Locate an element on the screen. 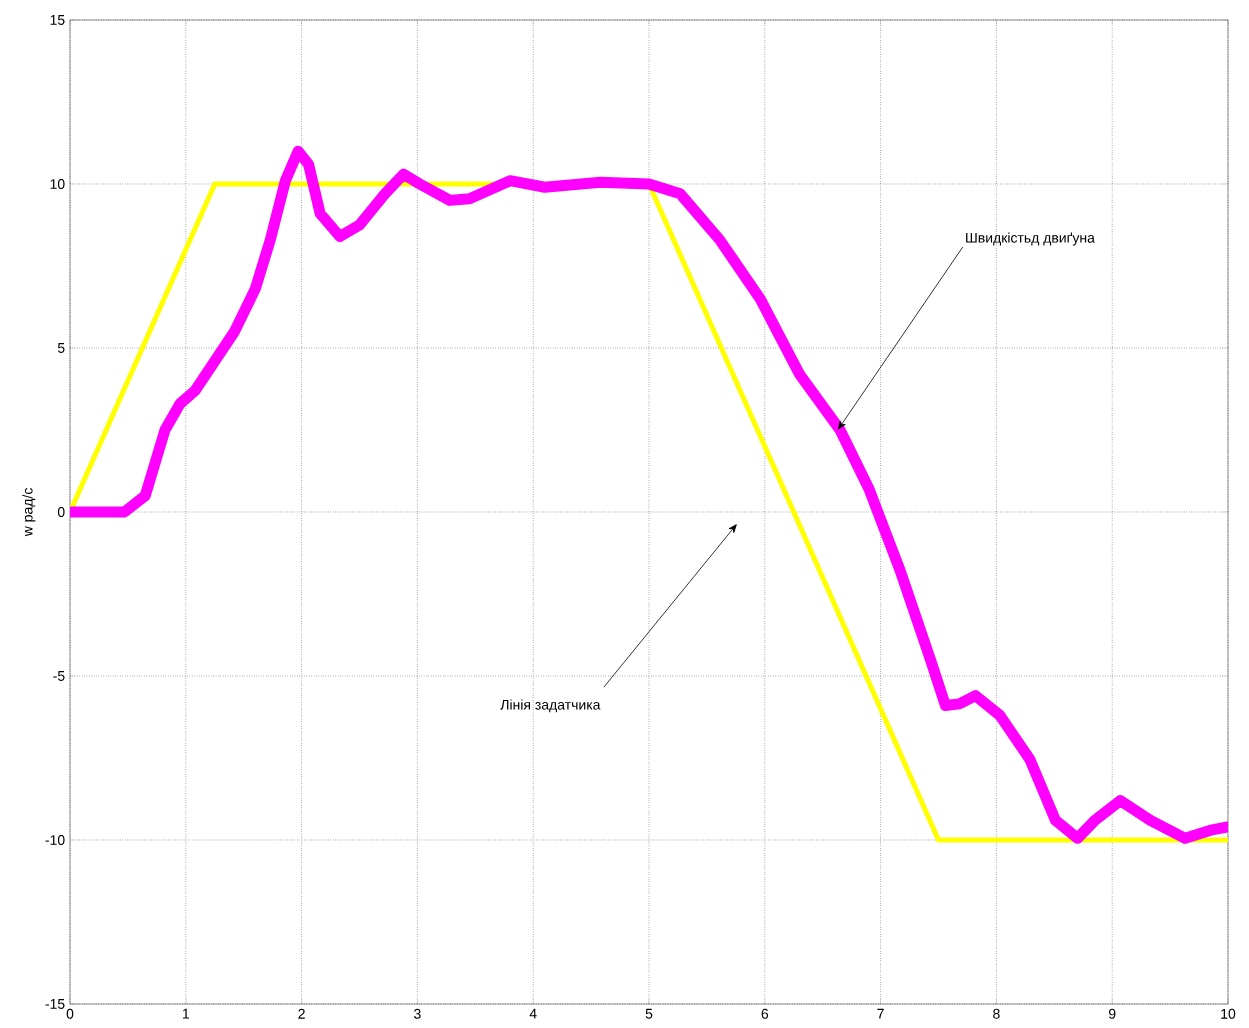  x-tick-label: 7 is located at coordinates (880, 1013).